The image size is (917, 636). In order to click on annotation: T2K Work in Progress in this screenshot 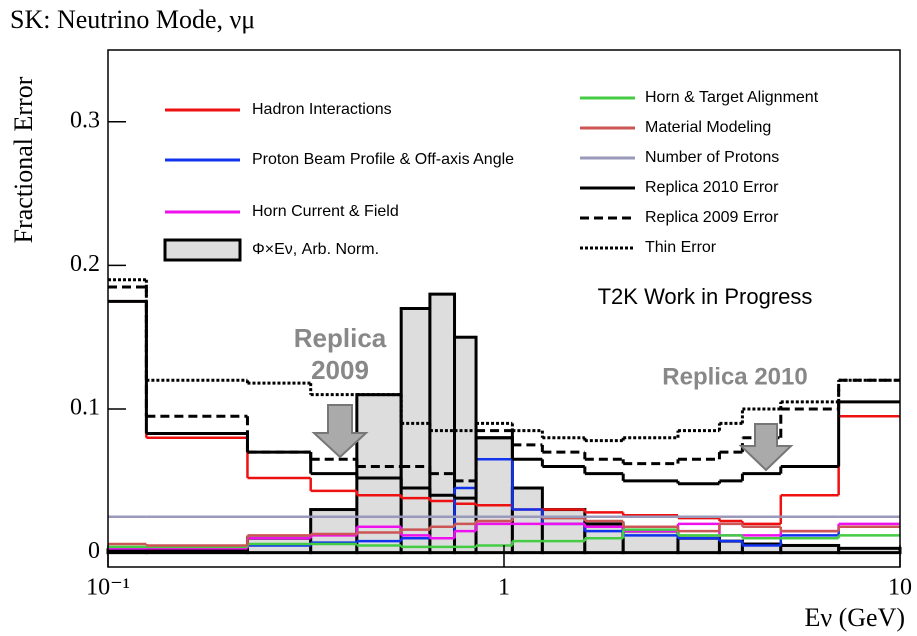, I will do `click(705, 296)`.